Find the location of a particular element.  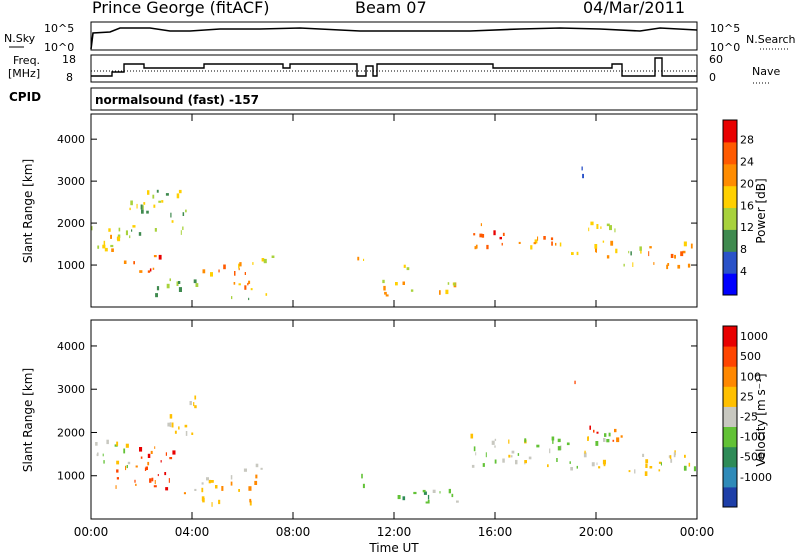

x-axis-label: Time UT is located at coordinates (393, 547).